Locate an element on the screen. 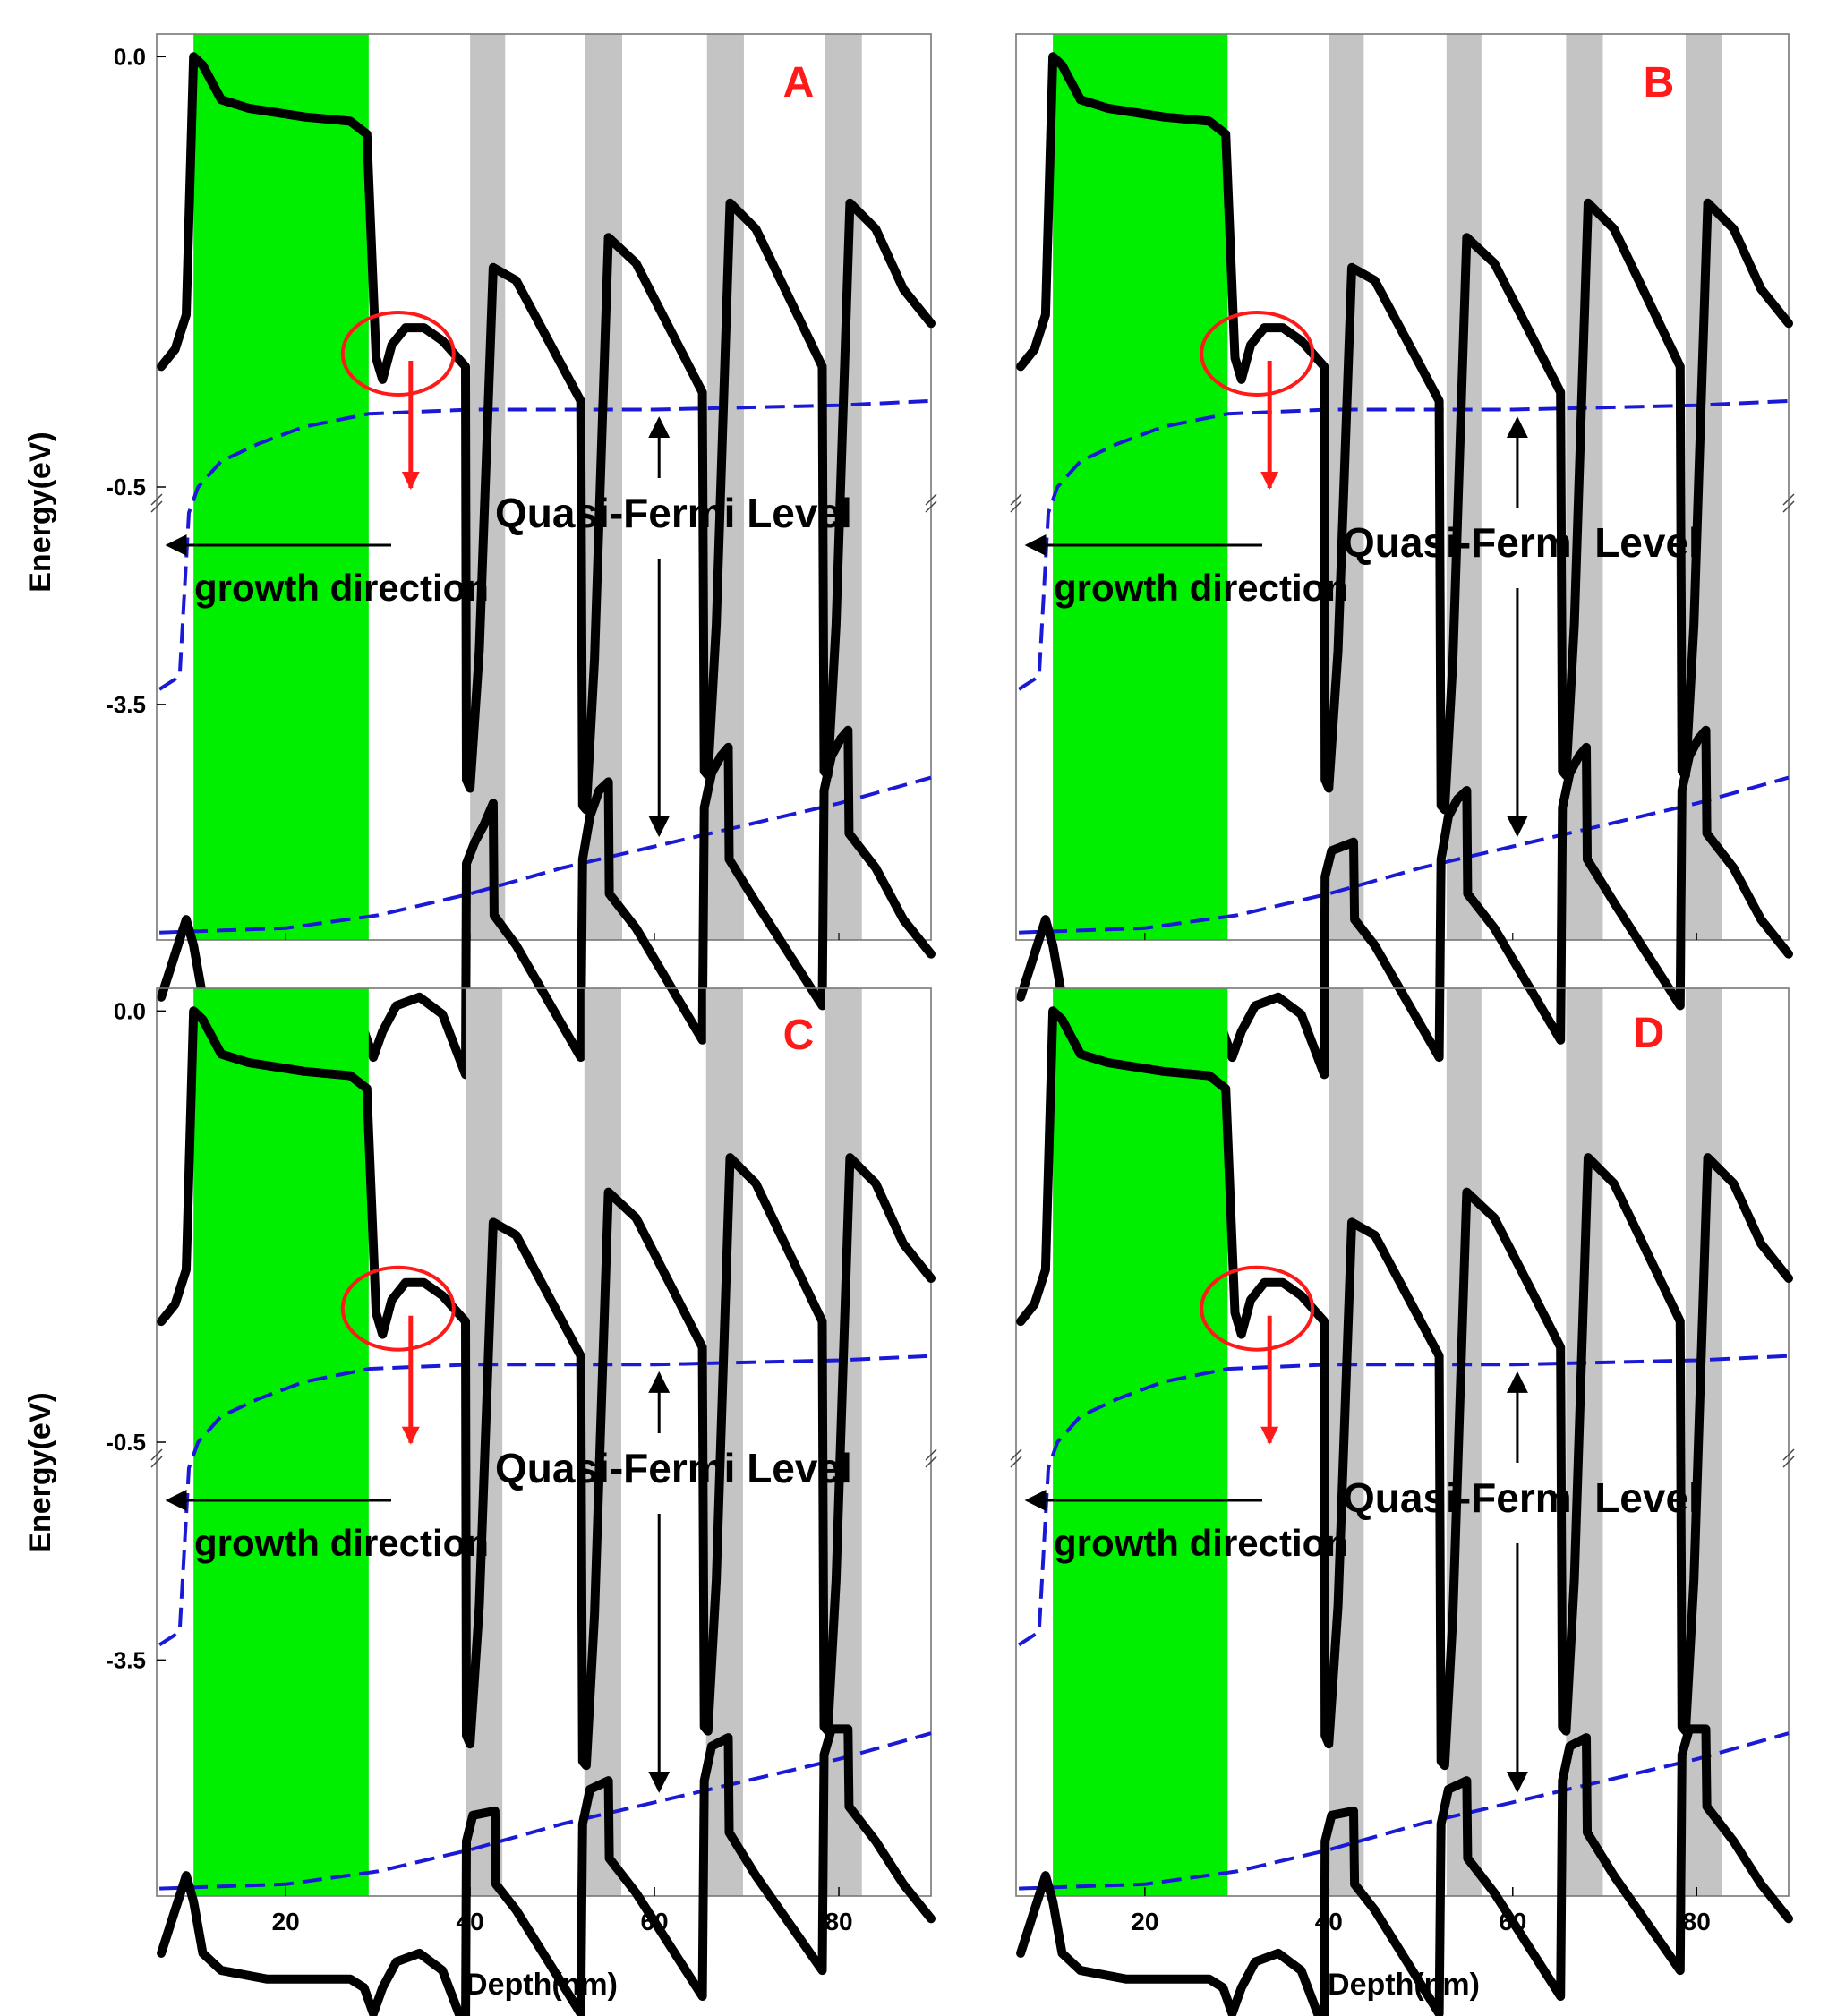 Image resolution: width=1837 pixels, height=2016 pixels. panel-label: D is located at coordinates (1650, 1033).